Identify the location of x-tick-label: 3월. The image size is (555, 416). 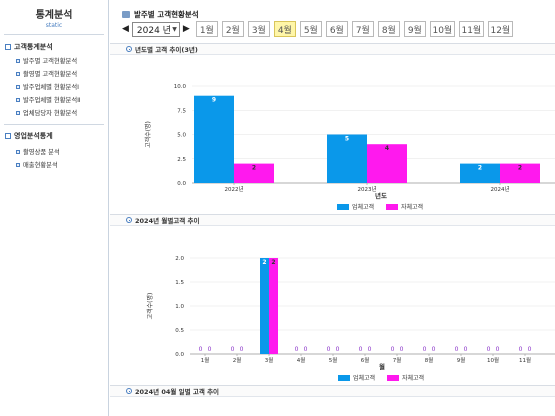
(269, 360).